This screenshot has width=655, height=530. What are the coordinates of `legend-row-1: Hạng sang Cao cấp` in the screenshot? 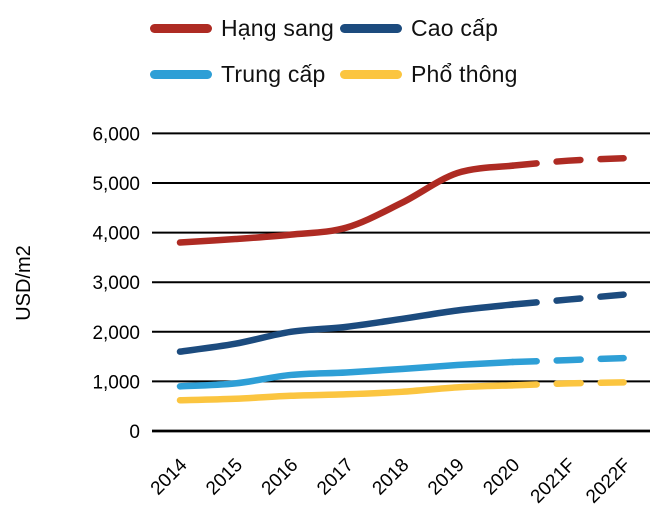 It's located at (340, 28).